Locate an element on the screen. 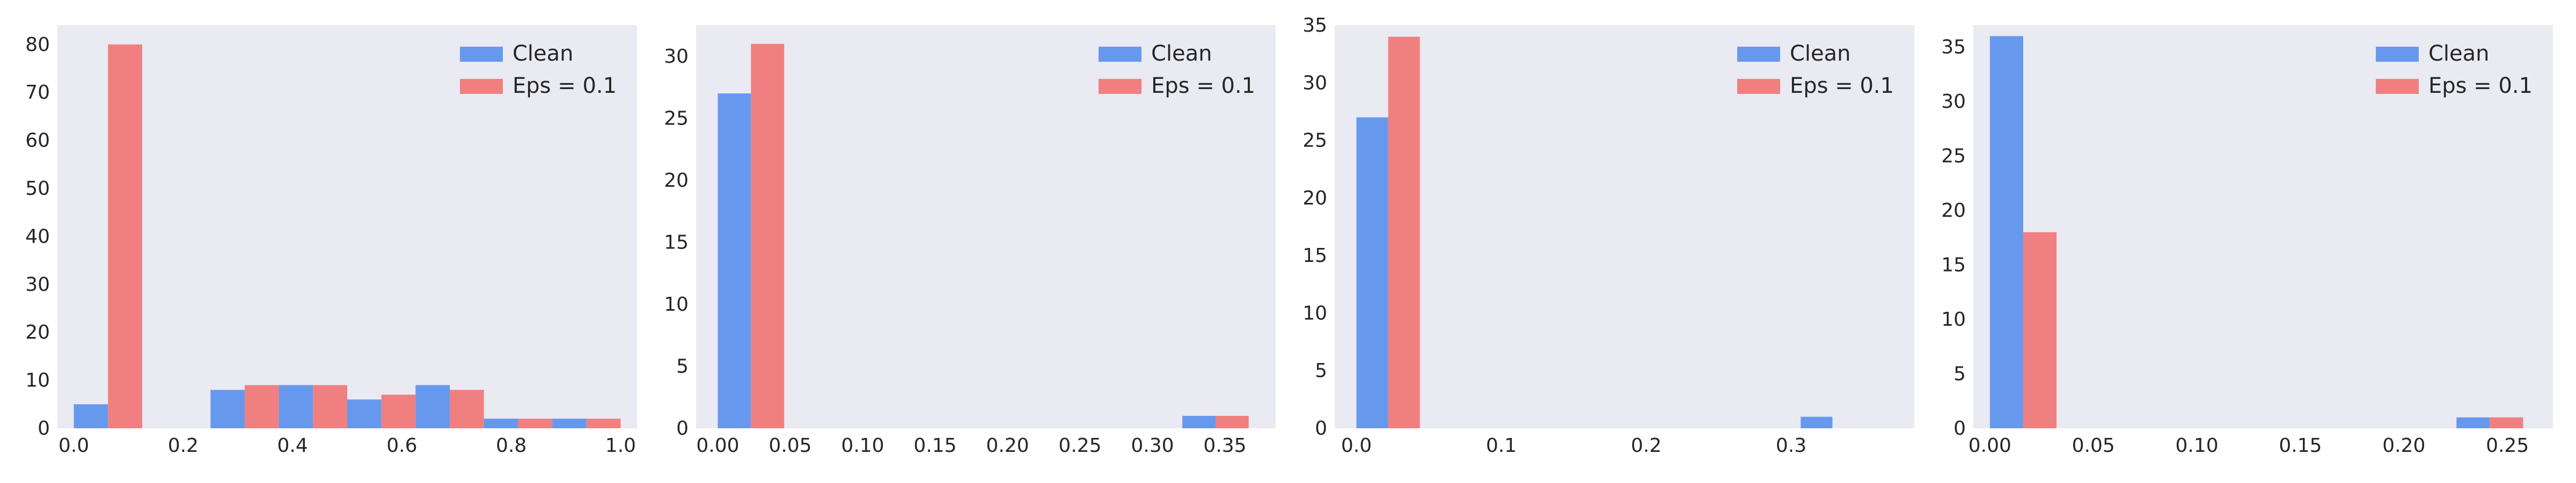  x-tick-label: 0.3 is located at coordinates (1791, 446).